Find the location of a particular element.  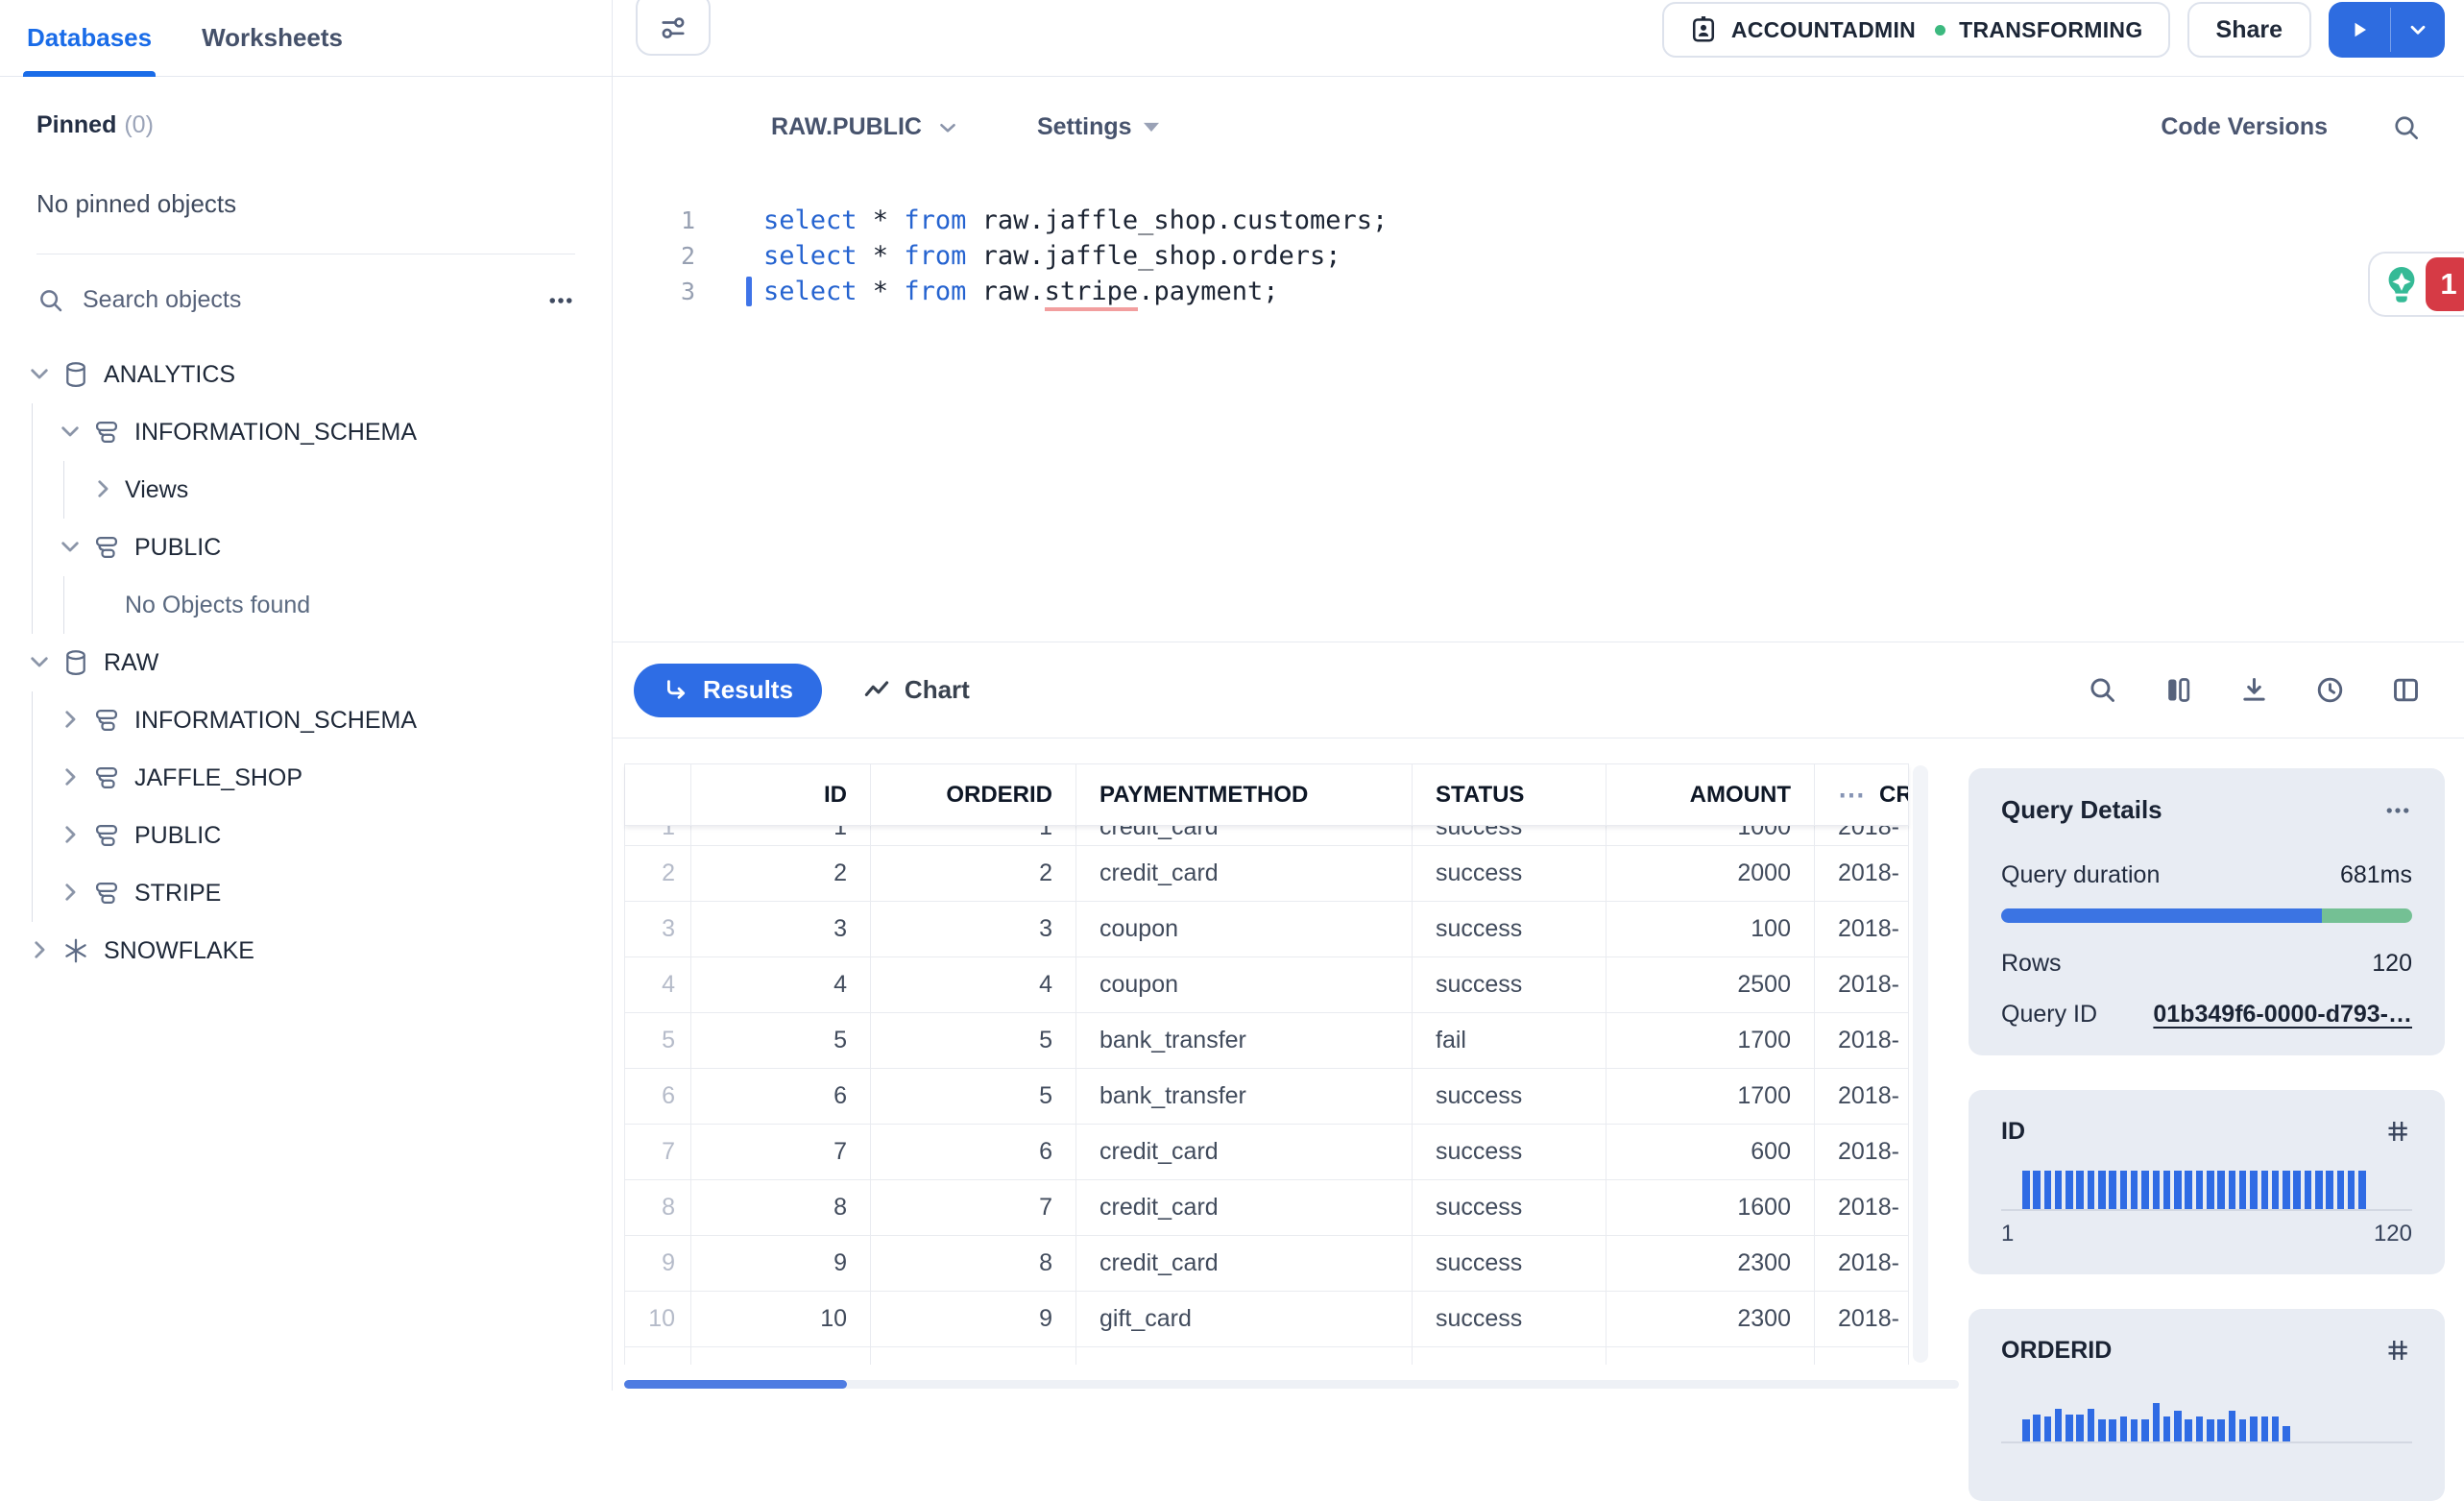

cell-paymentmethod: gift_card is located at coordinates (1245, 1319).